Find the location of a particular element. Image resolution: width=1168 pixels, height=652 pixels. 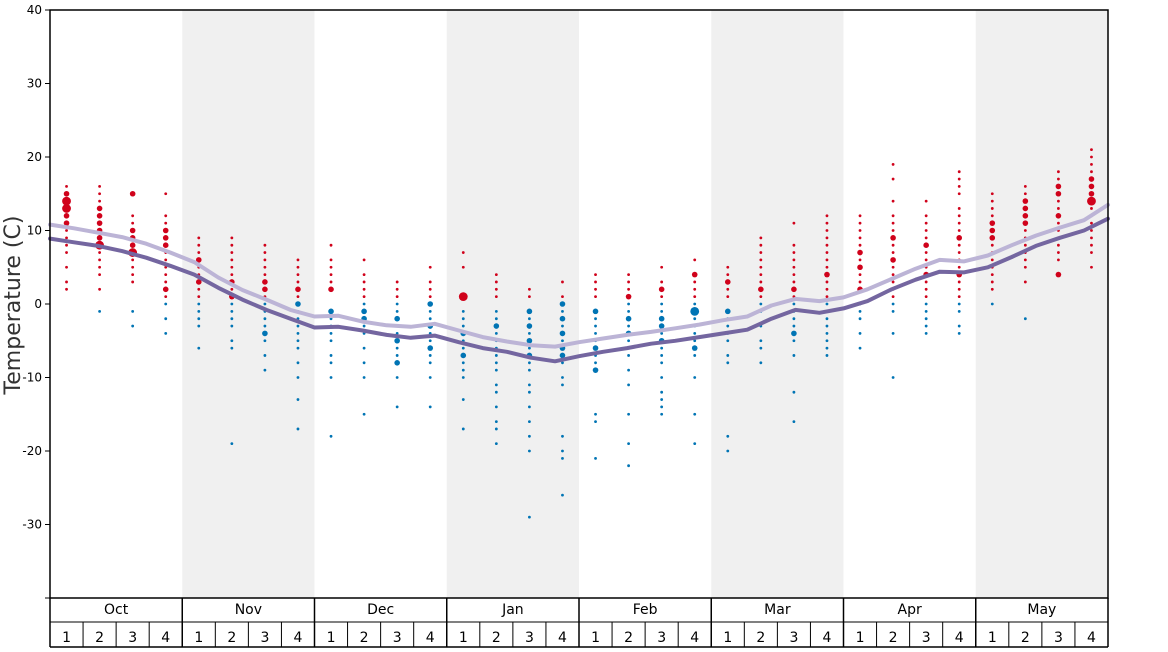

month-label: Feb is located at coordinates (645, 610).